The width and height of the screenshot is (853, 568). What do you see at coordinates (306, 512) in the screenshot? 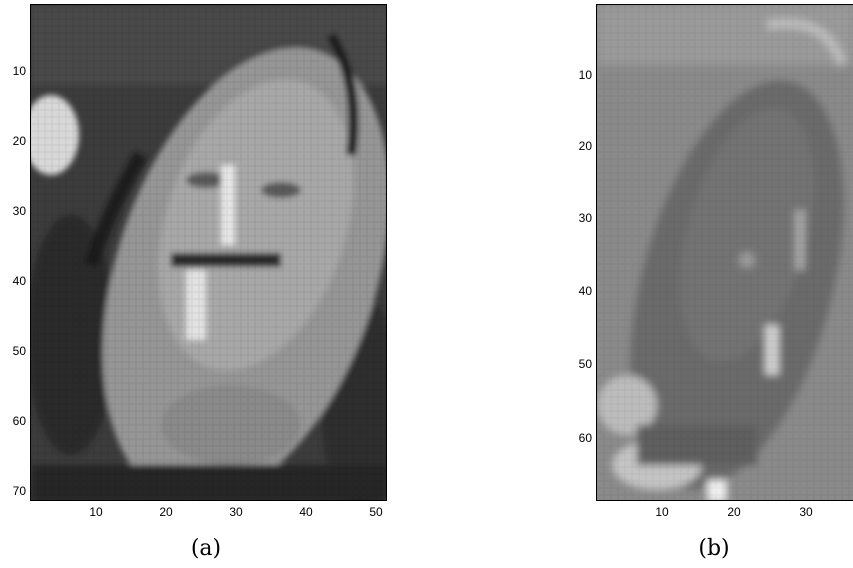
I see `xtick-label: 40` at bounding box center [306, 512].